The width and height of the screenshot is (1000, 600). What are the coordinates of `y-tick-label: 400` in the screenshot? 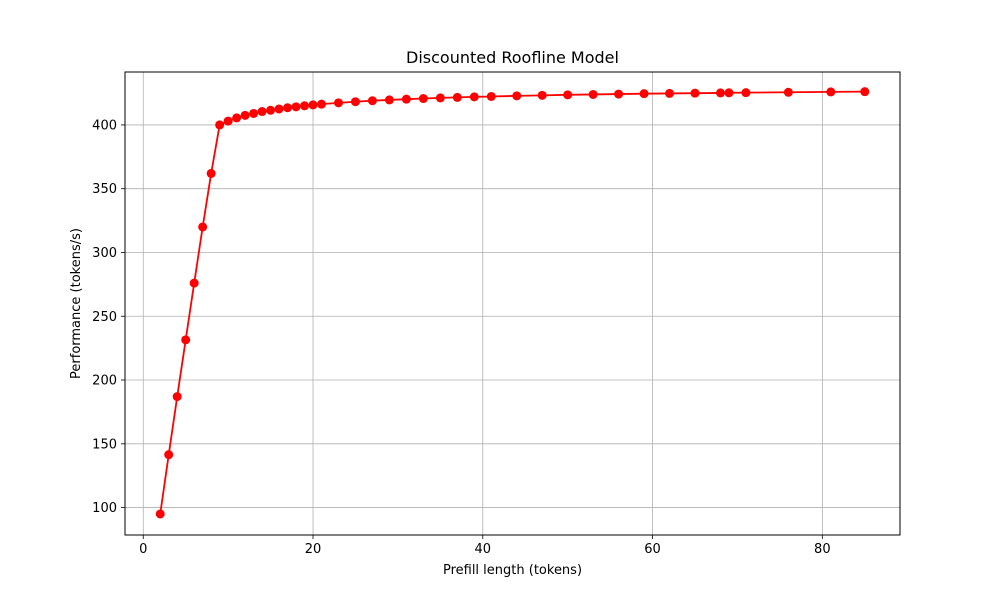 It's located at (104, 125).